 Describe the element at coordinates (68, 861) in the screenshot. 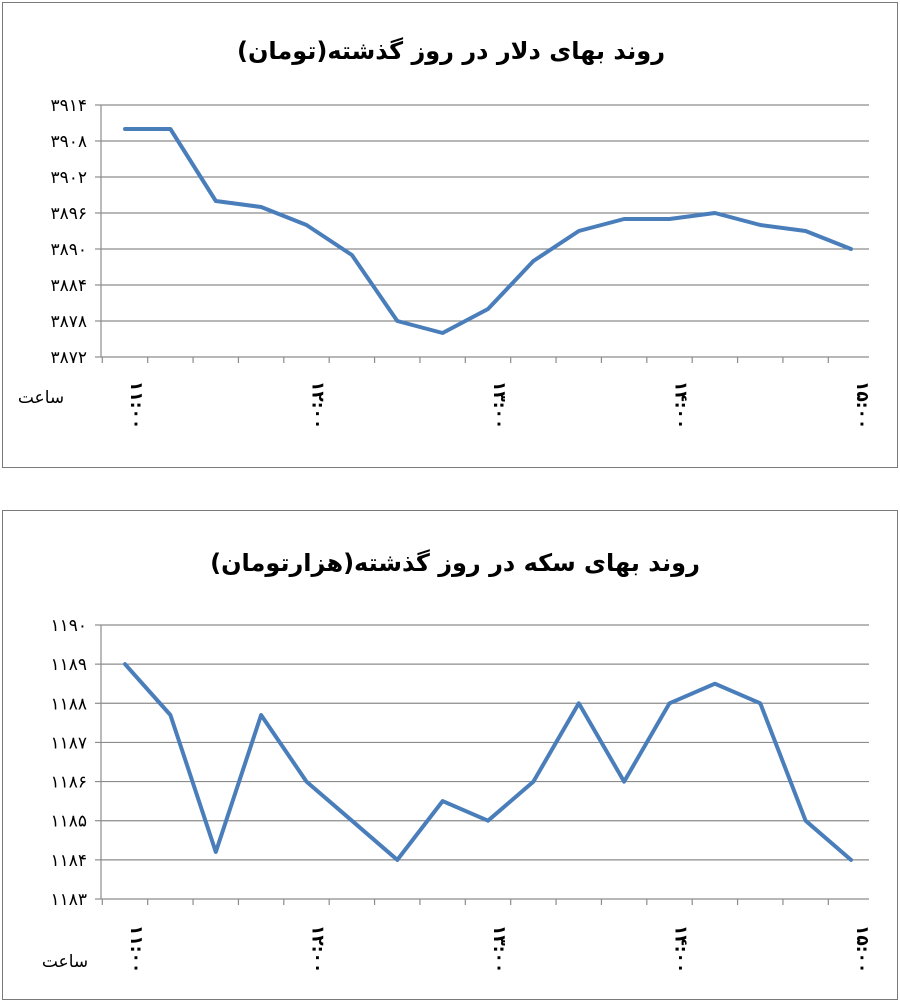

I see `y-tick-label: ۱۱۸۴` at that location.